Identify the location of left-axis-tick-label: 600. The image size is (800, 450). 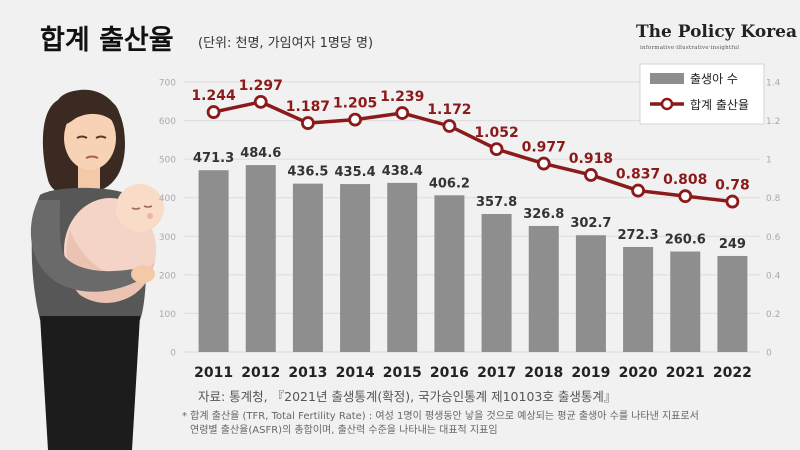
(167, 122).